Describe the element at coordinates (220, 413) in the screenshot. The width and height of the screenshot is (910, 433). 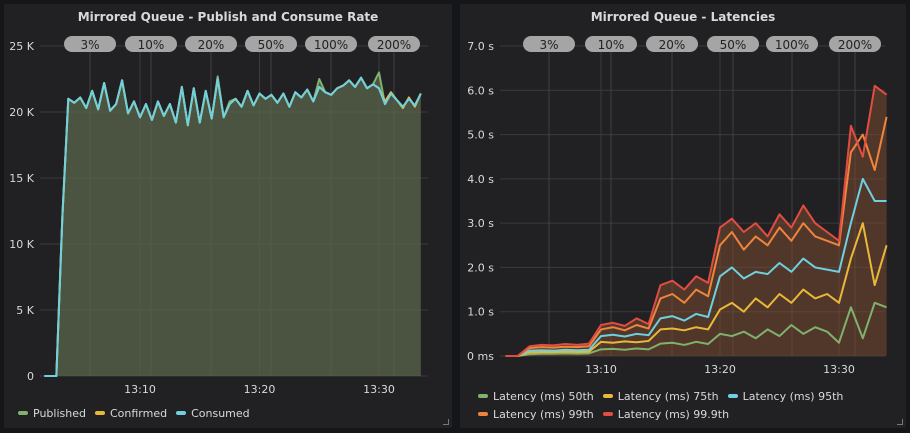
I see `legend-label: Consumed` at that location.